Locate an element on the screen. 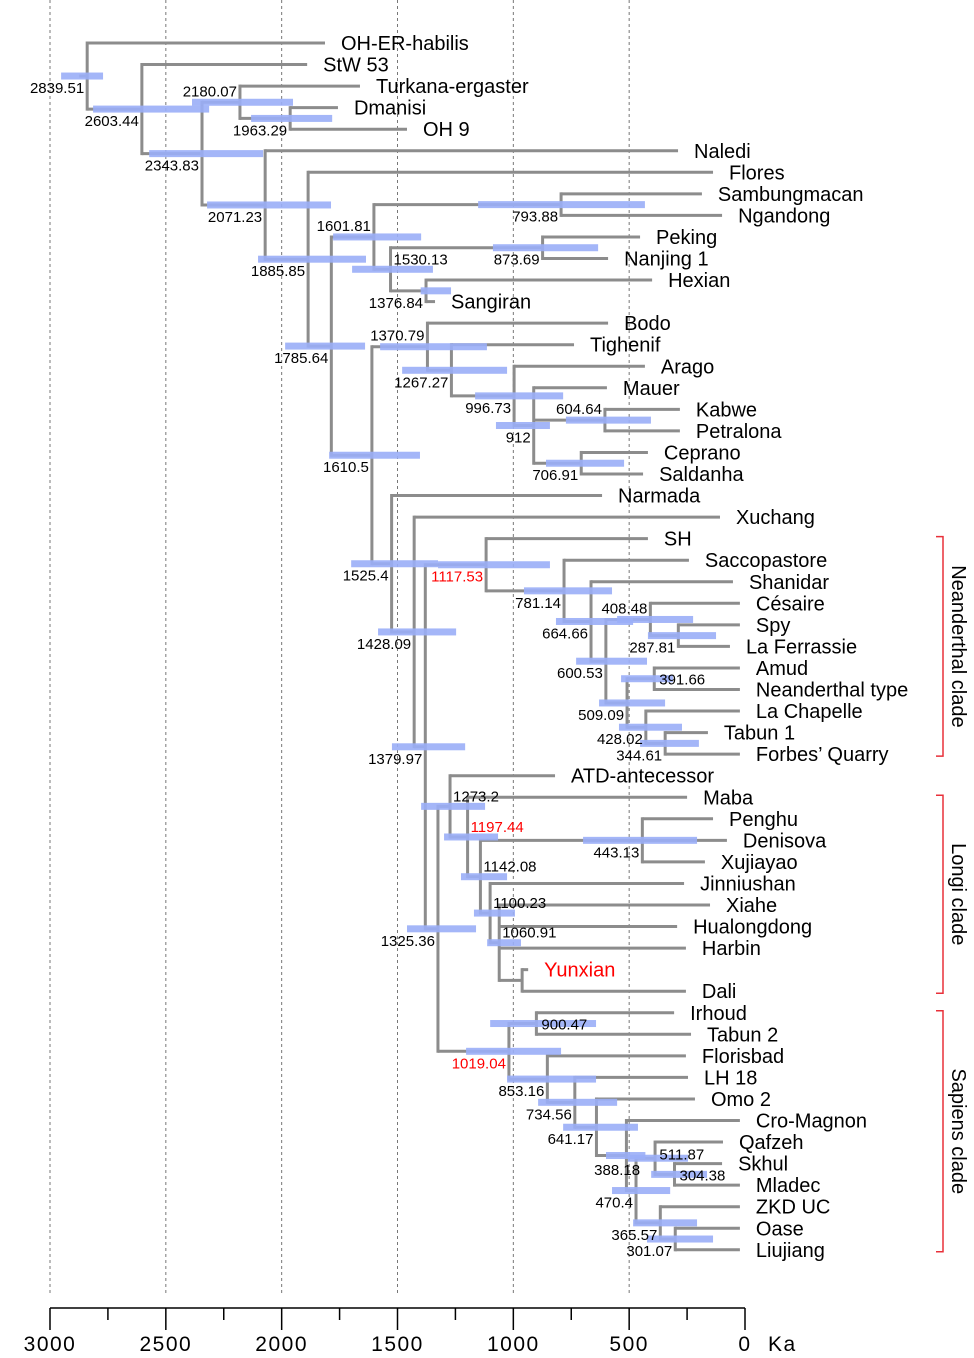 The height and width of the screenshot is (1358, 974). clade-label: Neanderthal clade is located at coordinates (958, 646).